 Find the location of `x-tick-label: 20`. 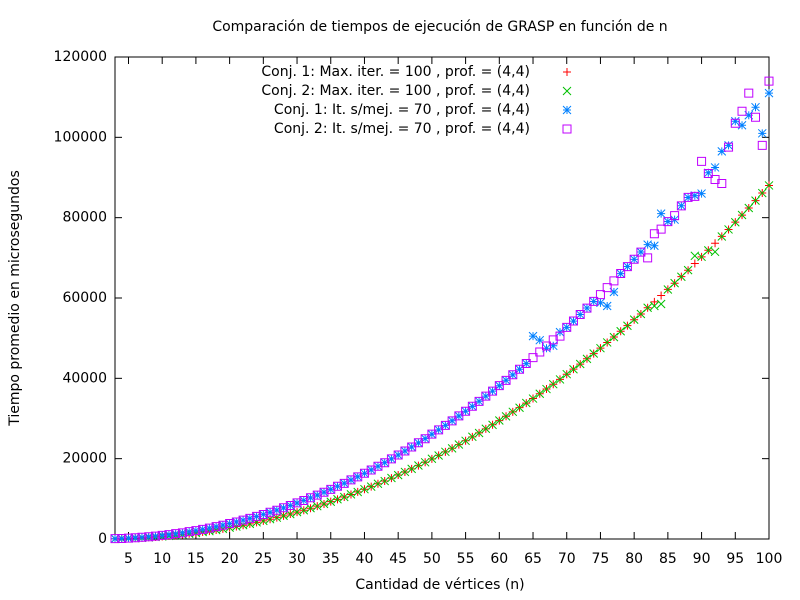

x-tick-label: 20 is located at coordinates (230, 559).